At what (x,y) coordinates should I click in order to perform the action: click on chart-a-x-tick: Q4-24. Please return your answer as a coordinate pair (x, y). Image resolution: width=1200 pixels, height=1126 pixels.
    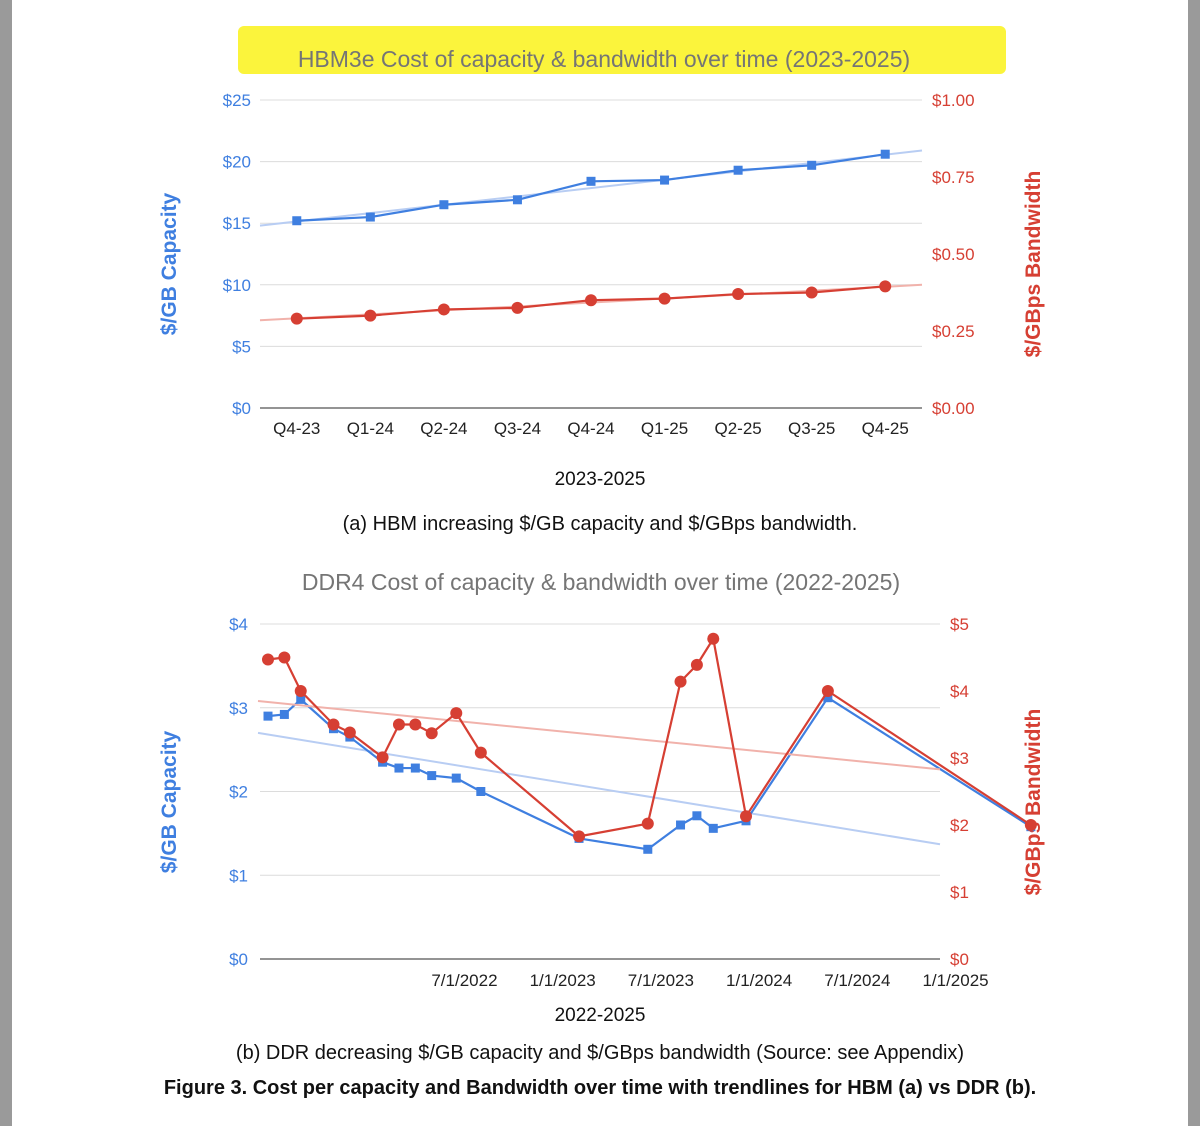
    Looking at the image, I should click on (590, 428).